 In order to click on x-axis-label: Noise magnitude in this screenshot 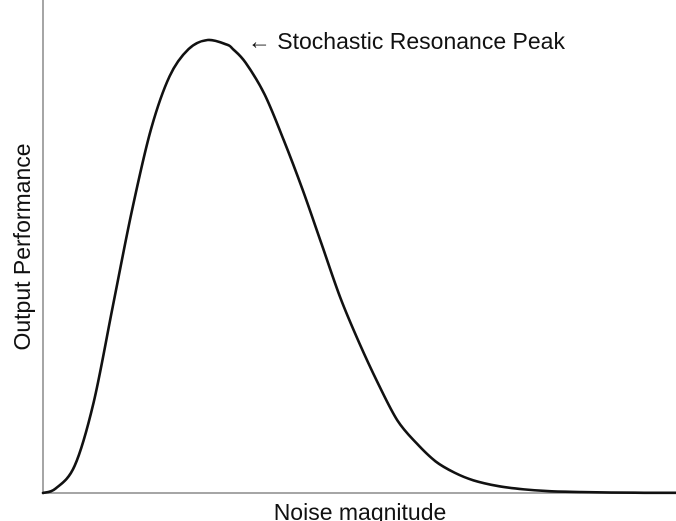, I will do `click(360, 510)`.